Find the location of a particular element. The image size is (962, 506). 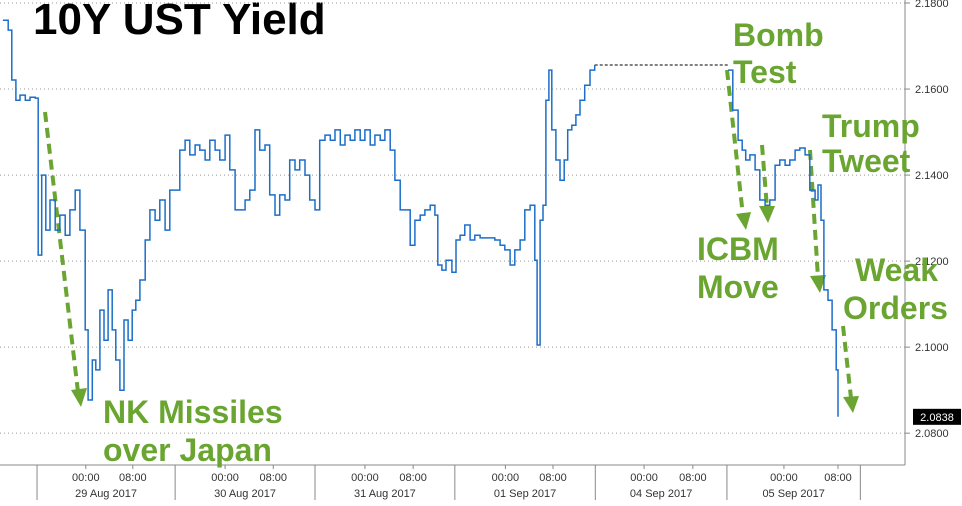

day-label: 04 Sep 2017 is located at coordinates (661, 494).